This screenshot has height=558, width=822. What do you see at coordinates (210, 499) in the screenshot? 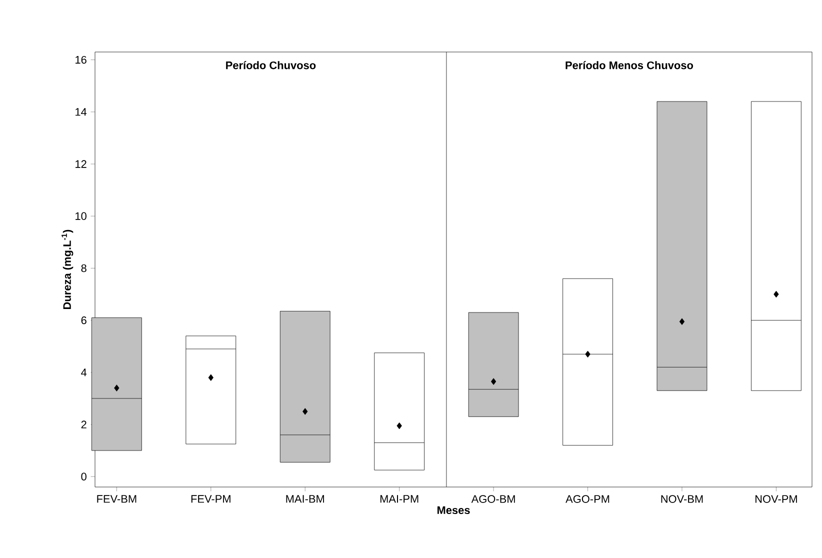
I see `x-tick-label: FEV-PM` at bounding box center [210, 499].